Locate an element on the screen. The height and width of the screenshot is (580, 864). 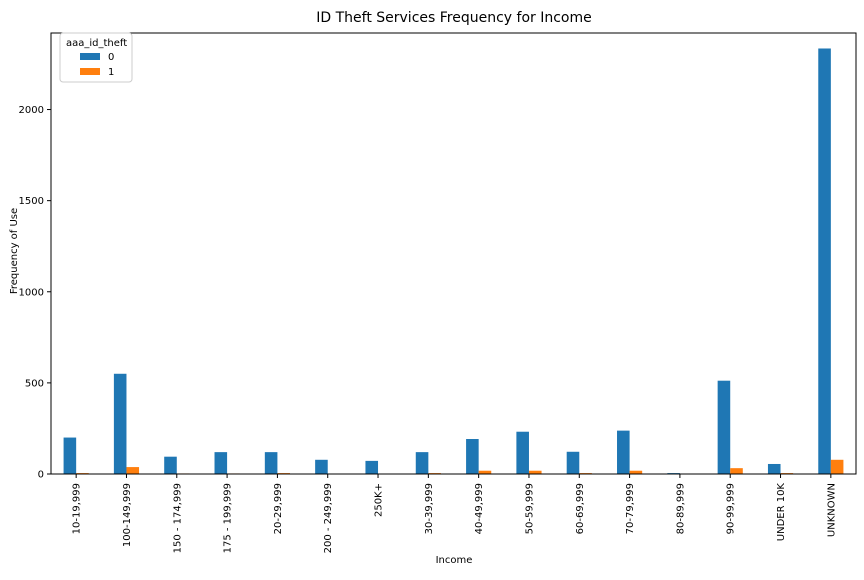
y-tick-label: 2000 is located at coordinates (31, 110).